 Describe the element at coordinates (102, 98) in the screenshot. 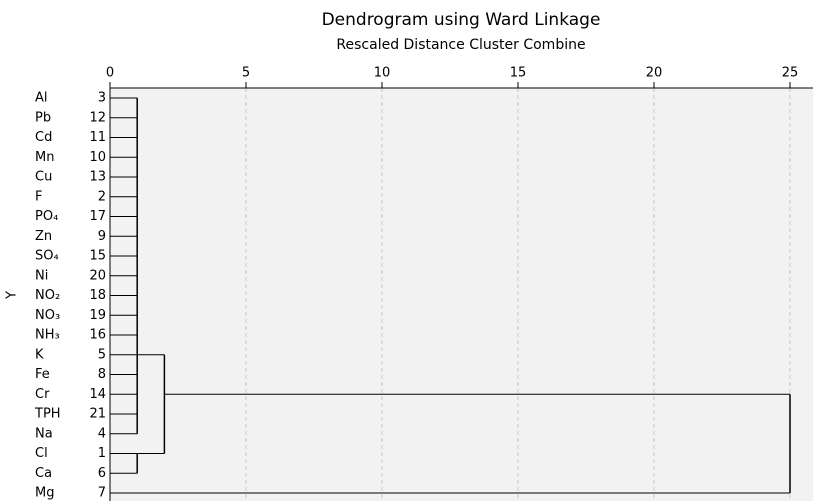

I see `leaf-number: 3` at that location.